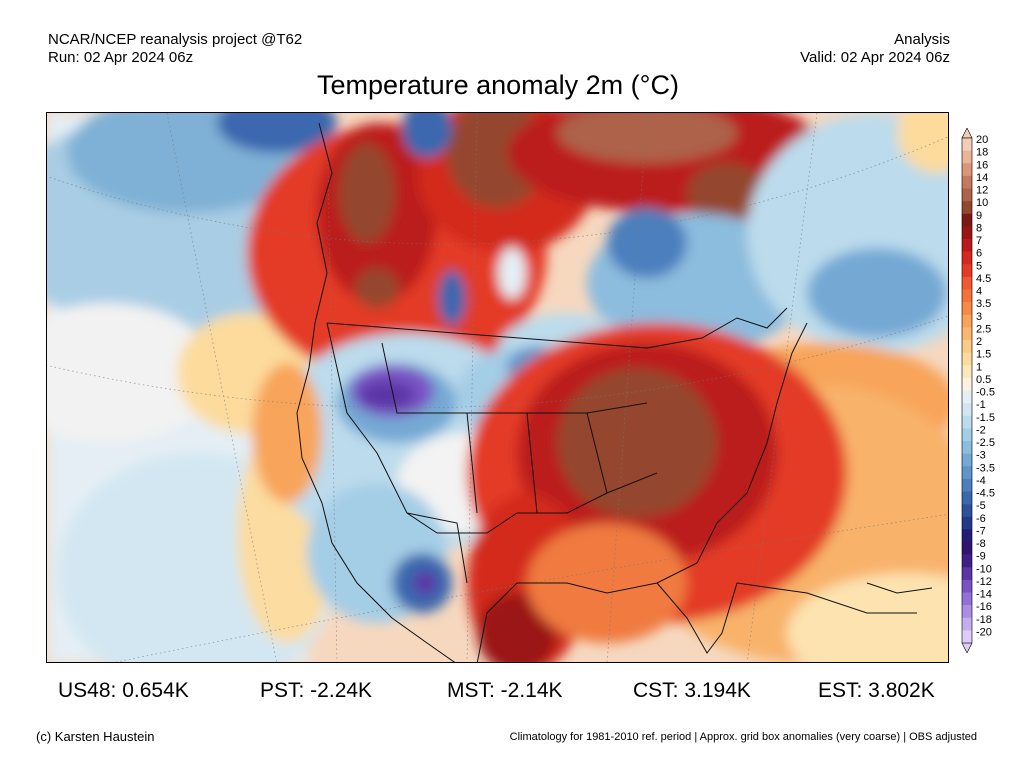 This screenshot has height=768, width=1024. I want to click on colorbar-tick-label: 18, so click(982, 153).